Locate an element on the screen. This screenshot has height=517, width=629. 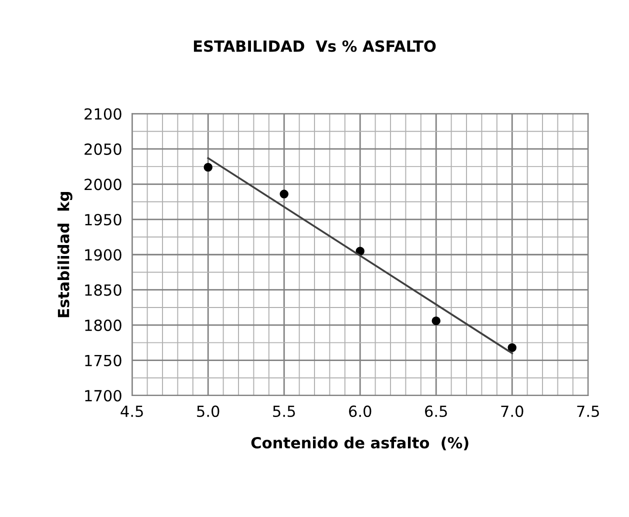
y-tick-label: 1900 is located at coordinates (103, 255).